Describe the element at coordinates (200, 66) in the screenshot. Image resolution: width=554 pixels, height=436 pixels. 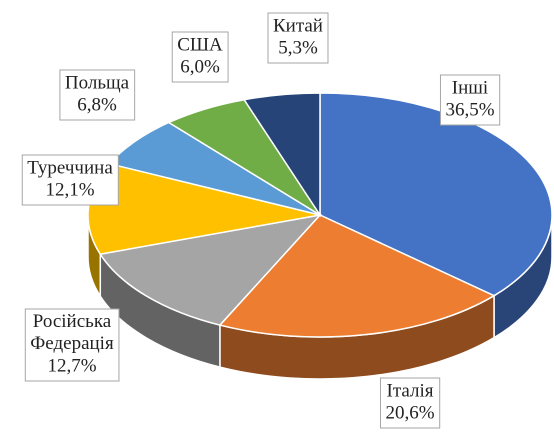
I see `label-value: 6,0%` at that location.